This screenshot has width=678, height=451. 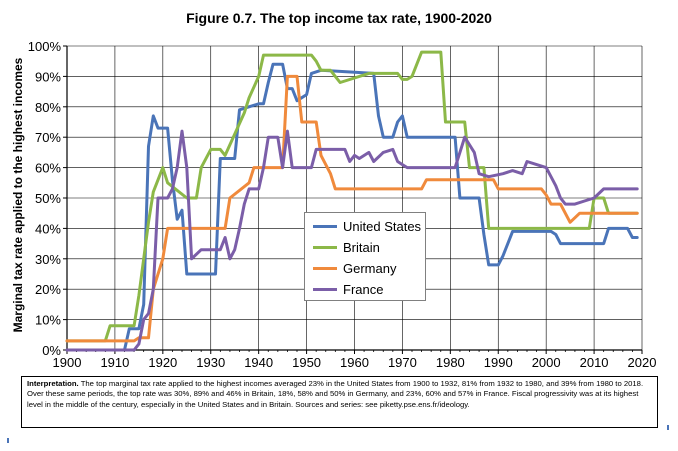 What do you see at coordinates (51, 350) in the screenshot?
I see `y-tick-label: 0%` at bounding box center [51, 350].